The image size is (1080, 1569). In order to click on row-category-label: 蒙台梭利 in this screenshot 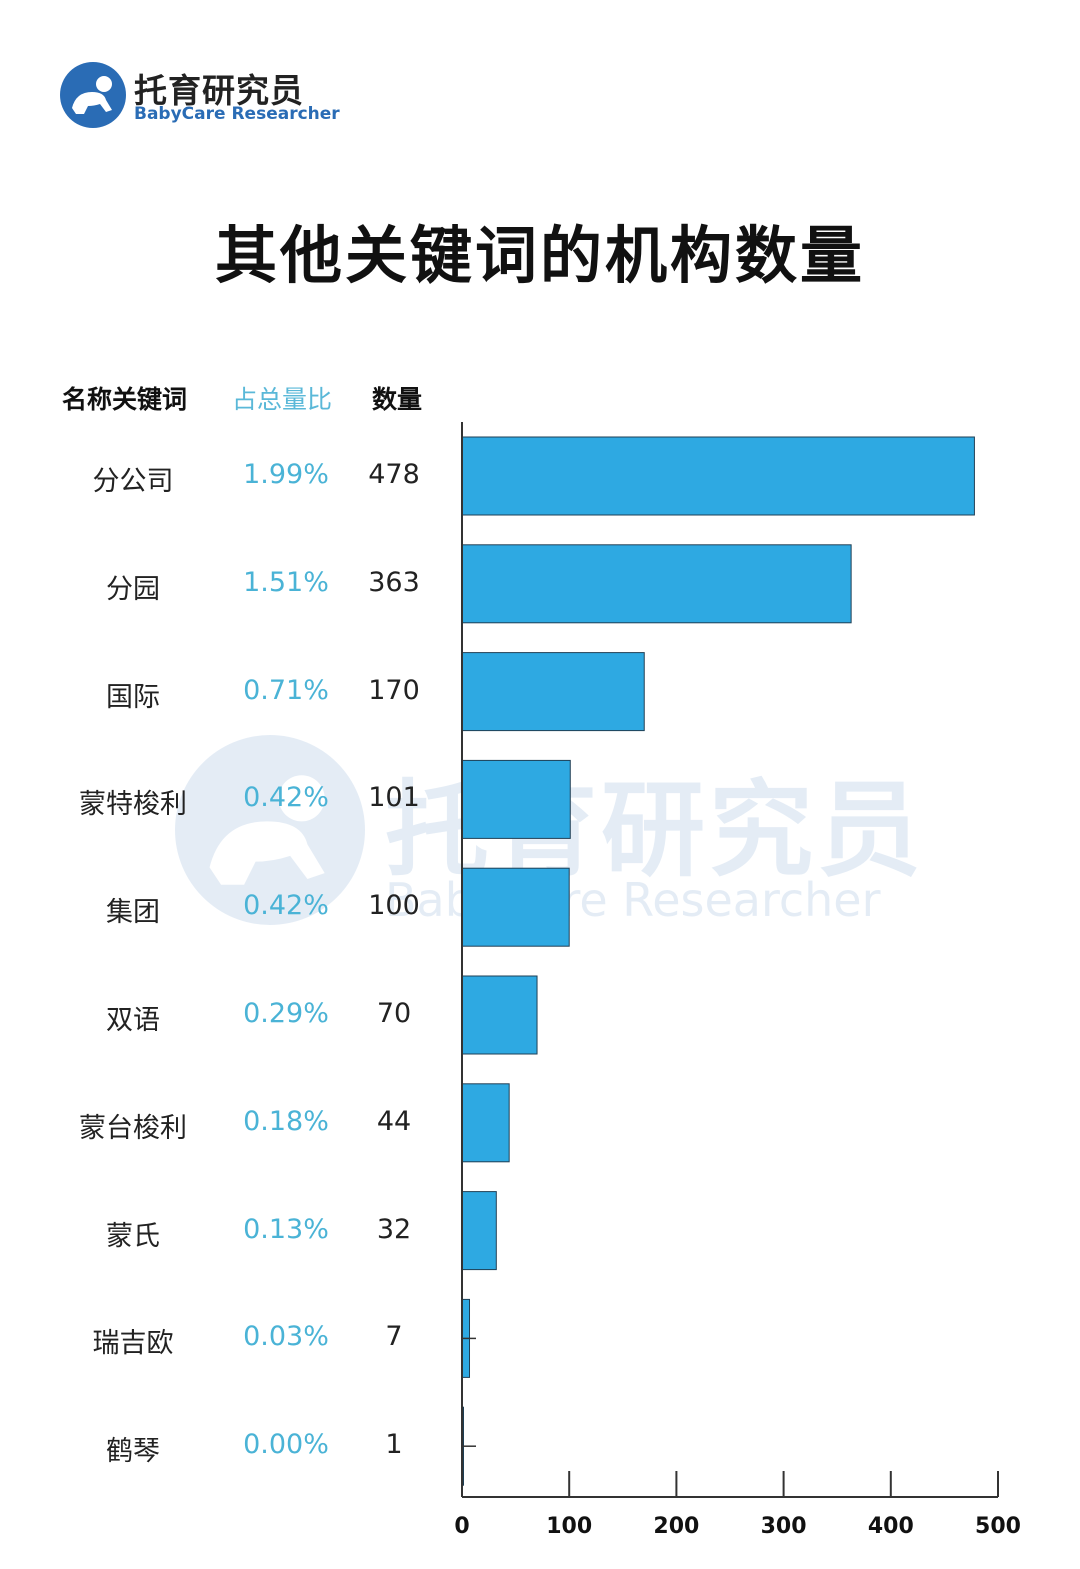, I will do `click(133, 1128)`.